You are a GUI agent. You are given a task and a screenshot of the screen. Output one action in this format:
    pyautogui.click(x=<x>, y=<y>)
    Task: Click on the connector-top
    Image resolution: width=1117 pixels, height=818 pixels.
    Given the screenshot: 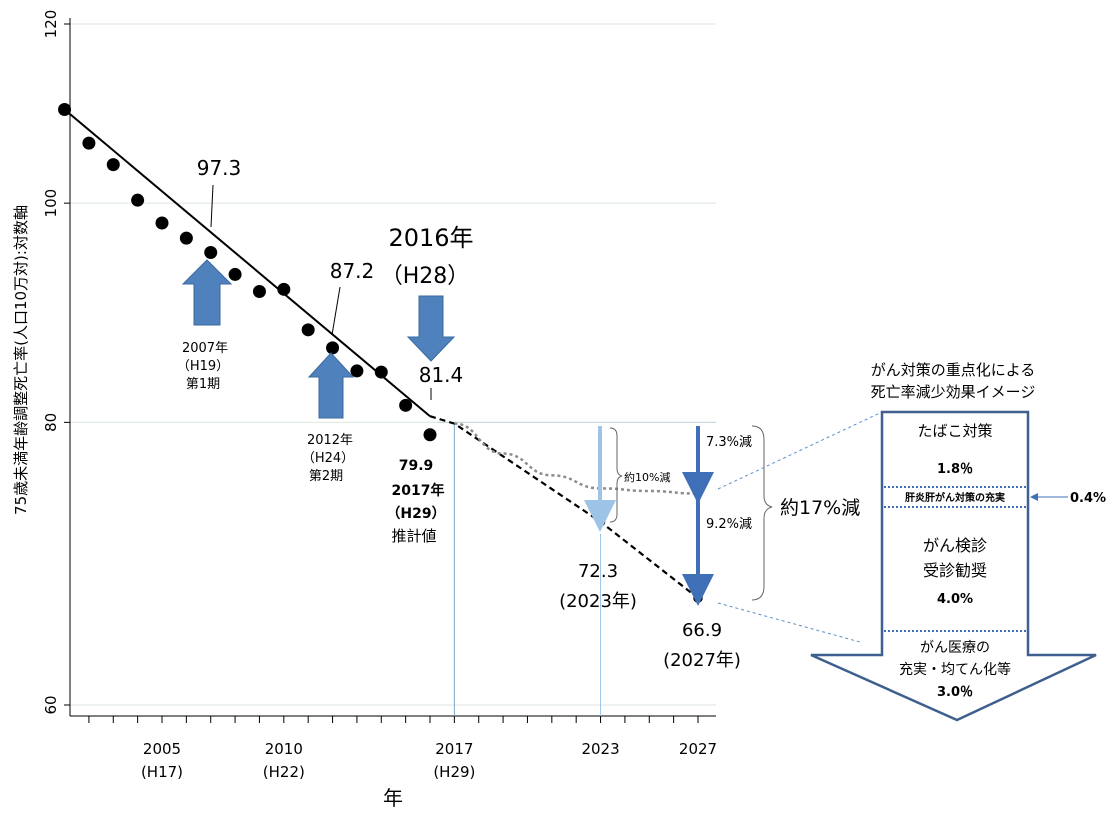 What is the action you would take?
    pyautogui.click(x=800, y=450)
    